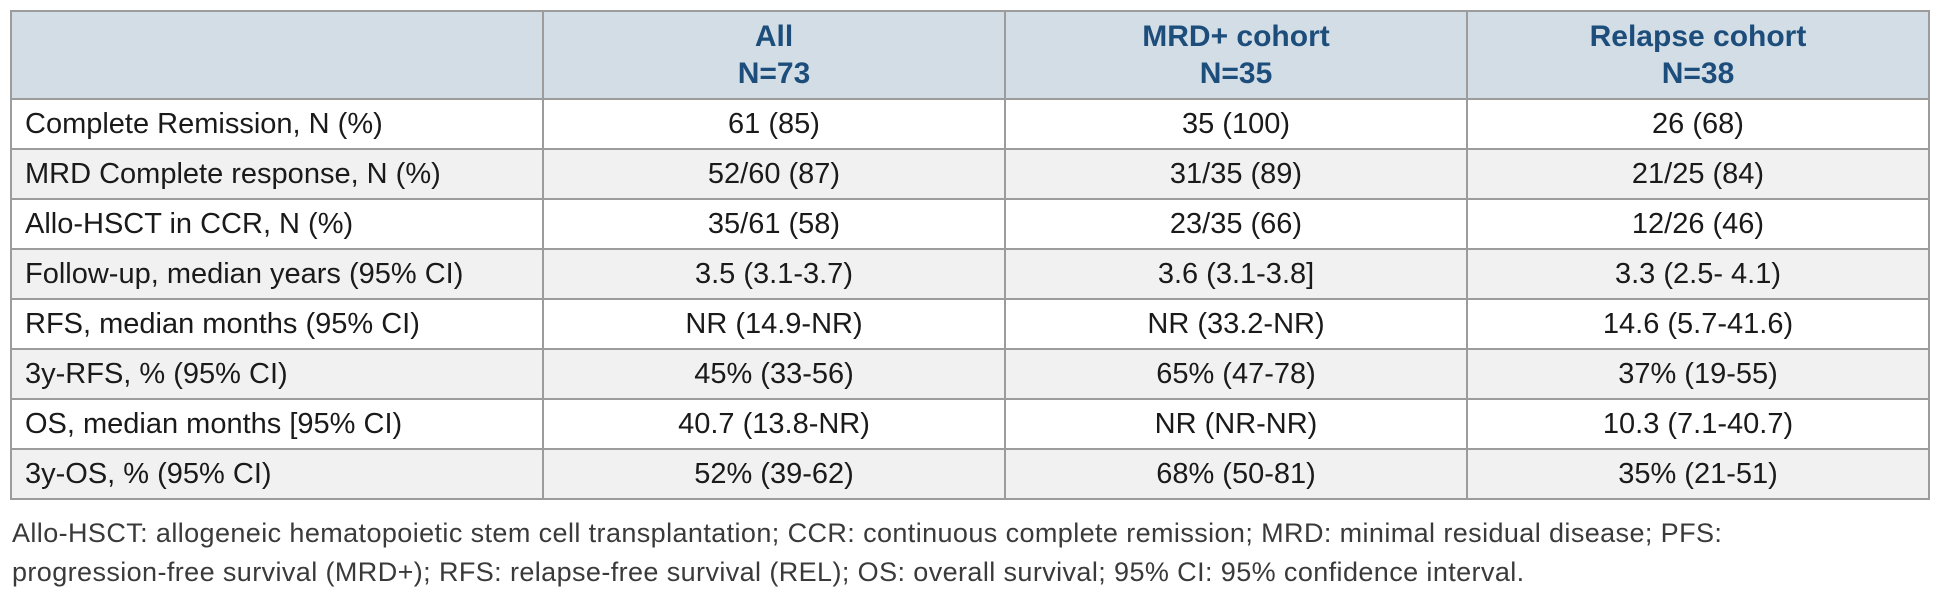  What do you see at coordinates (774, 424) in the screenshot?
I see `table-cell: 40.7 (13.8-NR)` at bounding box center [774, 424].